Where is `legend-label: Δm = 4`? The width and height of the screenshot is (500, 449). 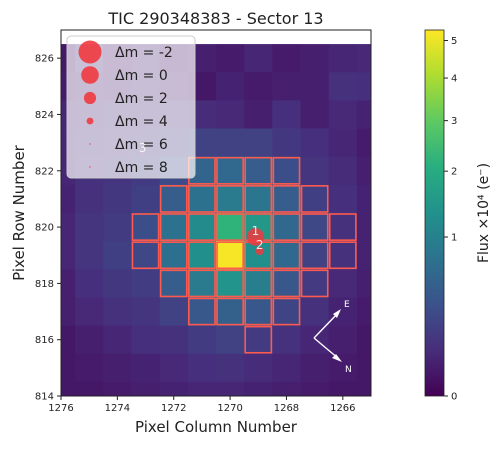 legend-label: Δm = 4 is located at coordinates (141, 122).